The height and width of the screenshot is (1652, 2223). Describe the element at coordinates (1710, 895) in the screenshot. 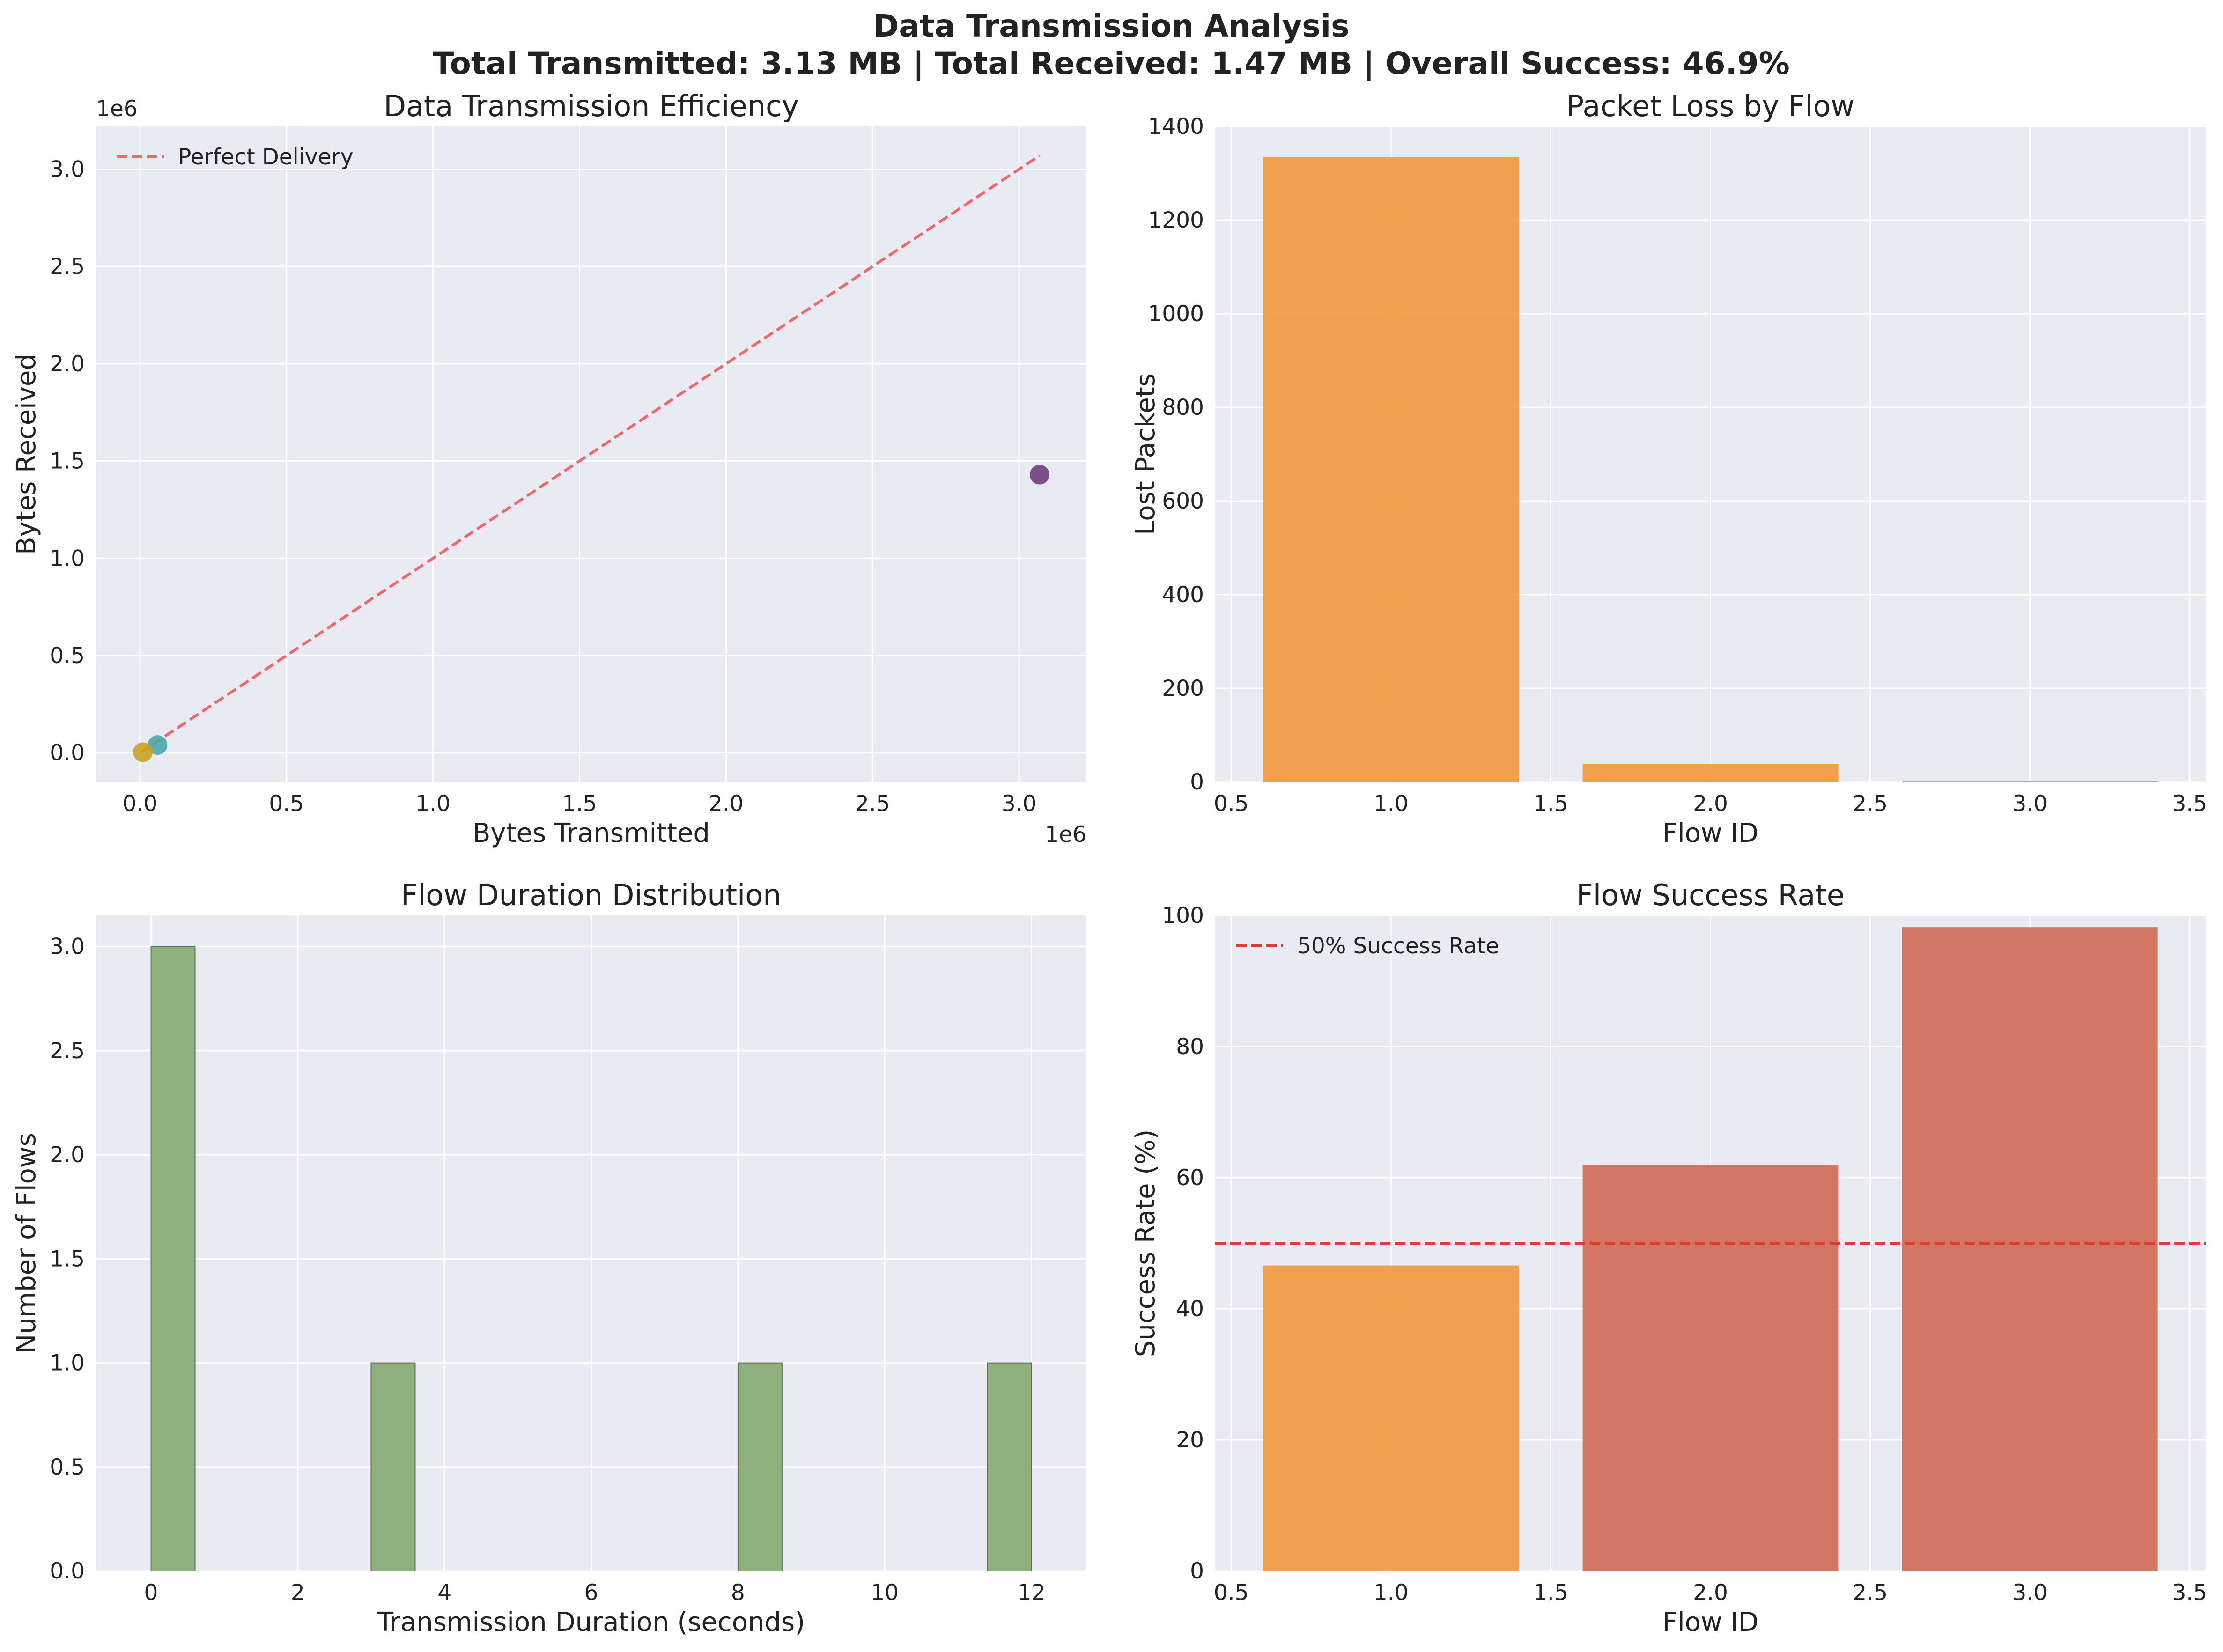

I see `panel-title: Flow Success Rate` at that location.